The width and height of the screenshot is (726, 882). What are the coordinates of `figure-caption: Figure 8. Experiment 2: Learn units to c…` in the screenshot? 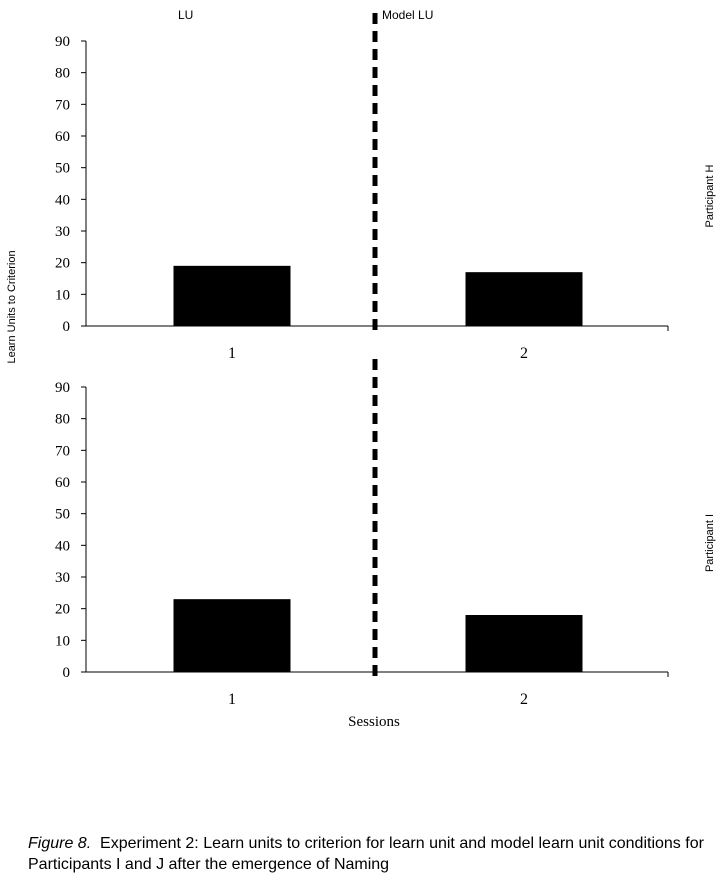 It's located at (373, 854).